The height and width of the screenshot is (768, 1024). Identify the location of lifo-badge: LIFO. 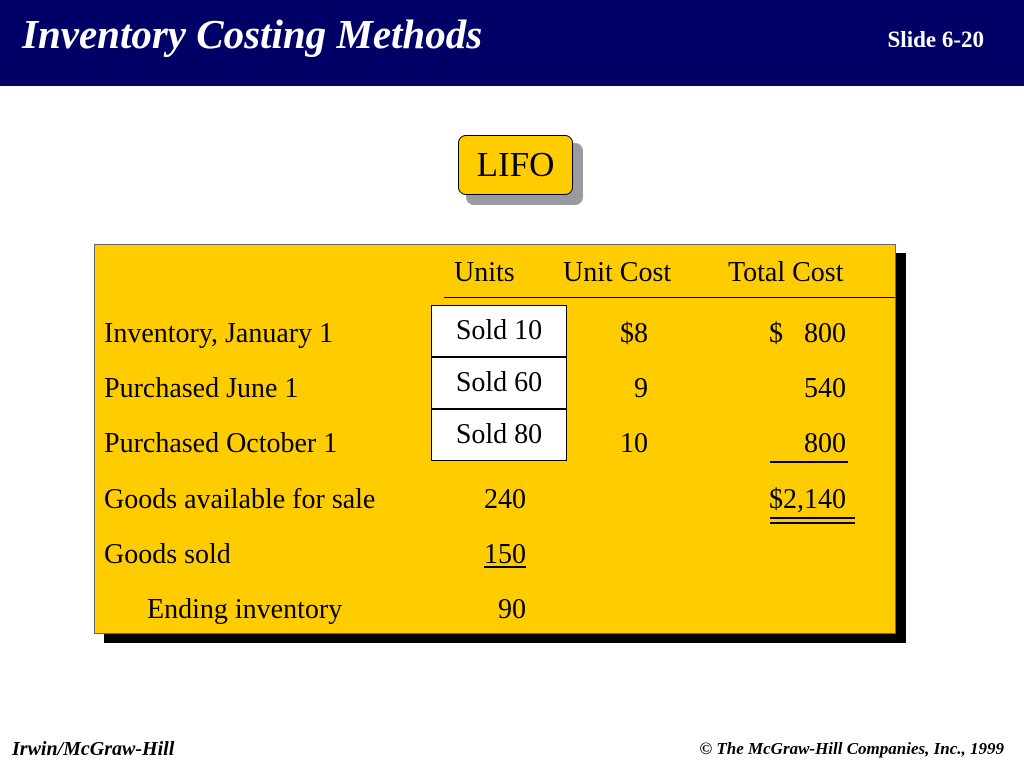
(515, 165).